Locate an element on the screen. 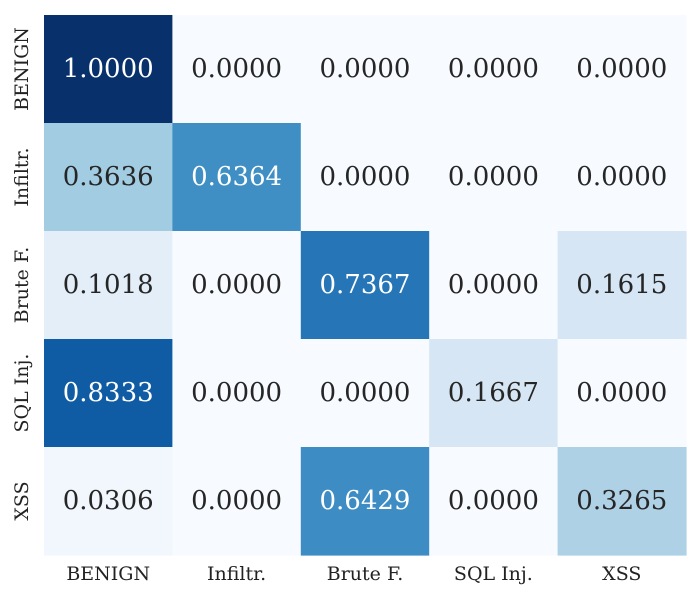 The width and height of the screenshot is (700, 600). heatmap-cell-label-r2-c1: 0.0000 is located at coordinates (236, 285).